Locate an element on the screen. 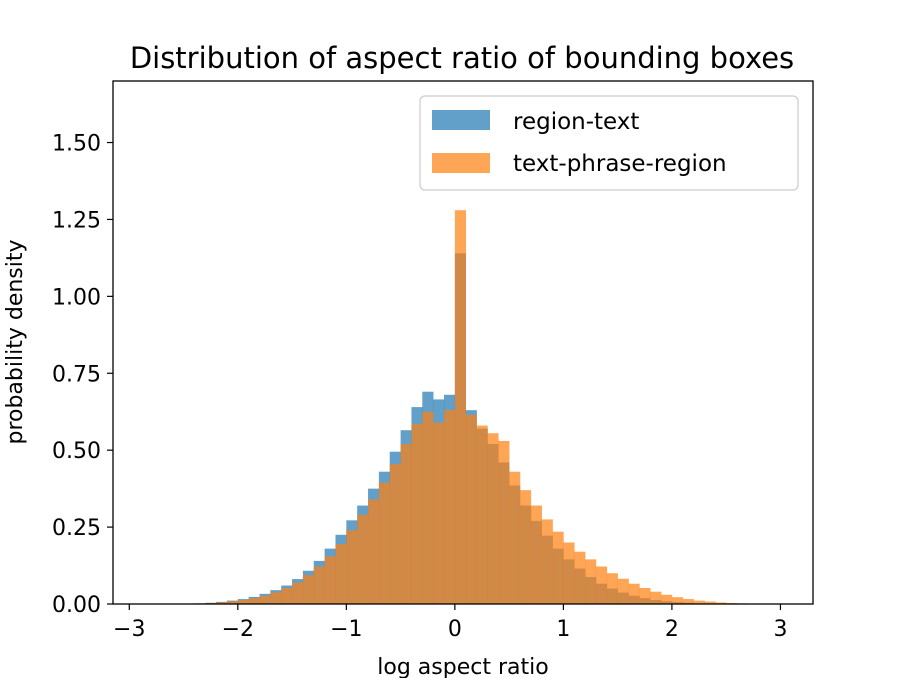  x-tick-label: 2 is located at coordinates (672, 629).